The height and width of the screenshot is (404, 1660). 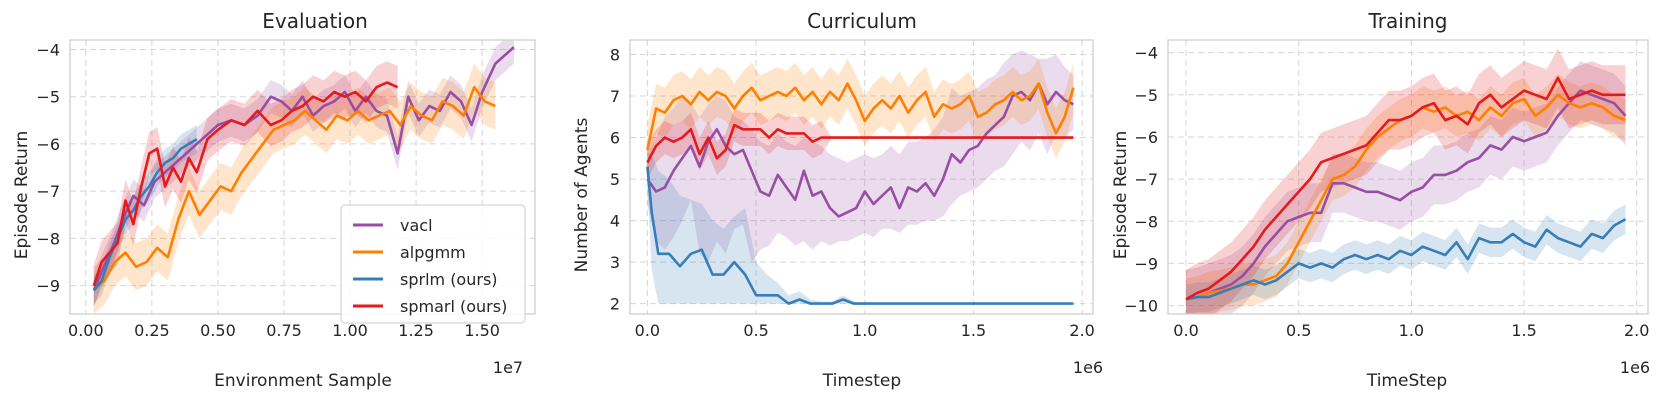 What do you see at coordinates (416, 225) in the screenshot?
I see `vacl-legend-label: vacl` at bounding box center [416, 225].